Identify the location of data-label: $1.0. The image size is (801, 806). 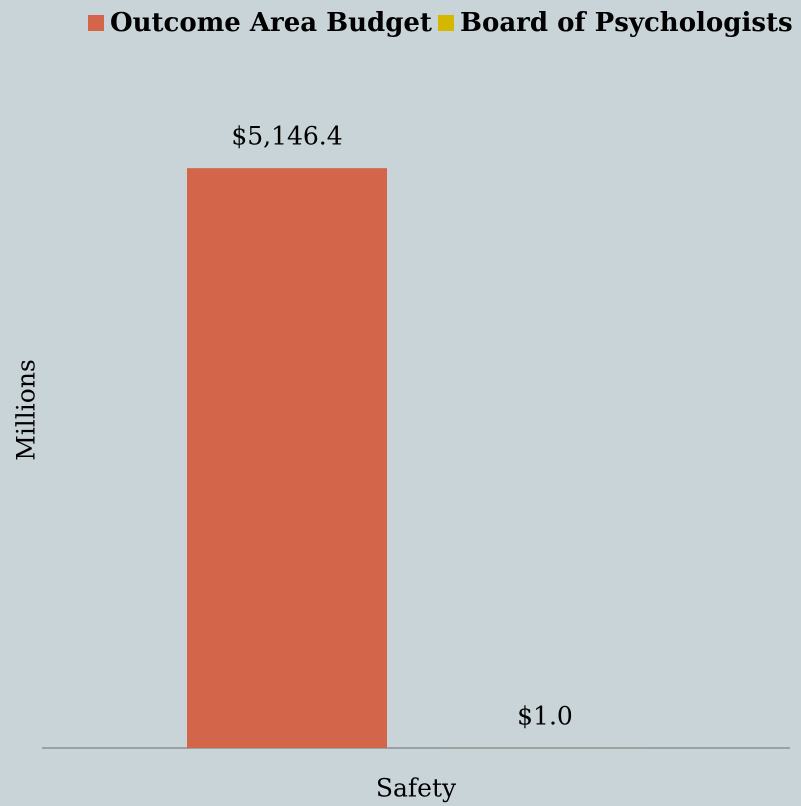
(545, 715).